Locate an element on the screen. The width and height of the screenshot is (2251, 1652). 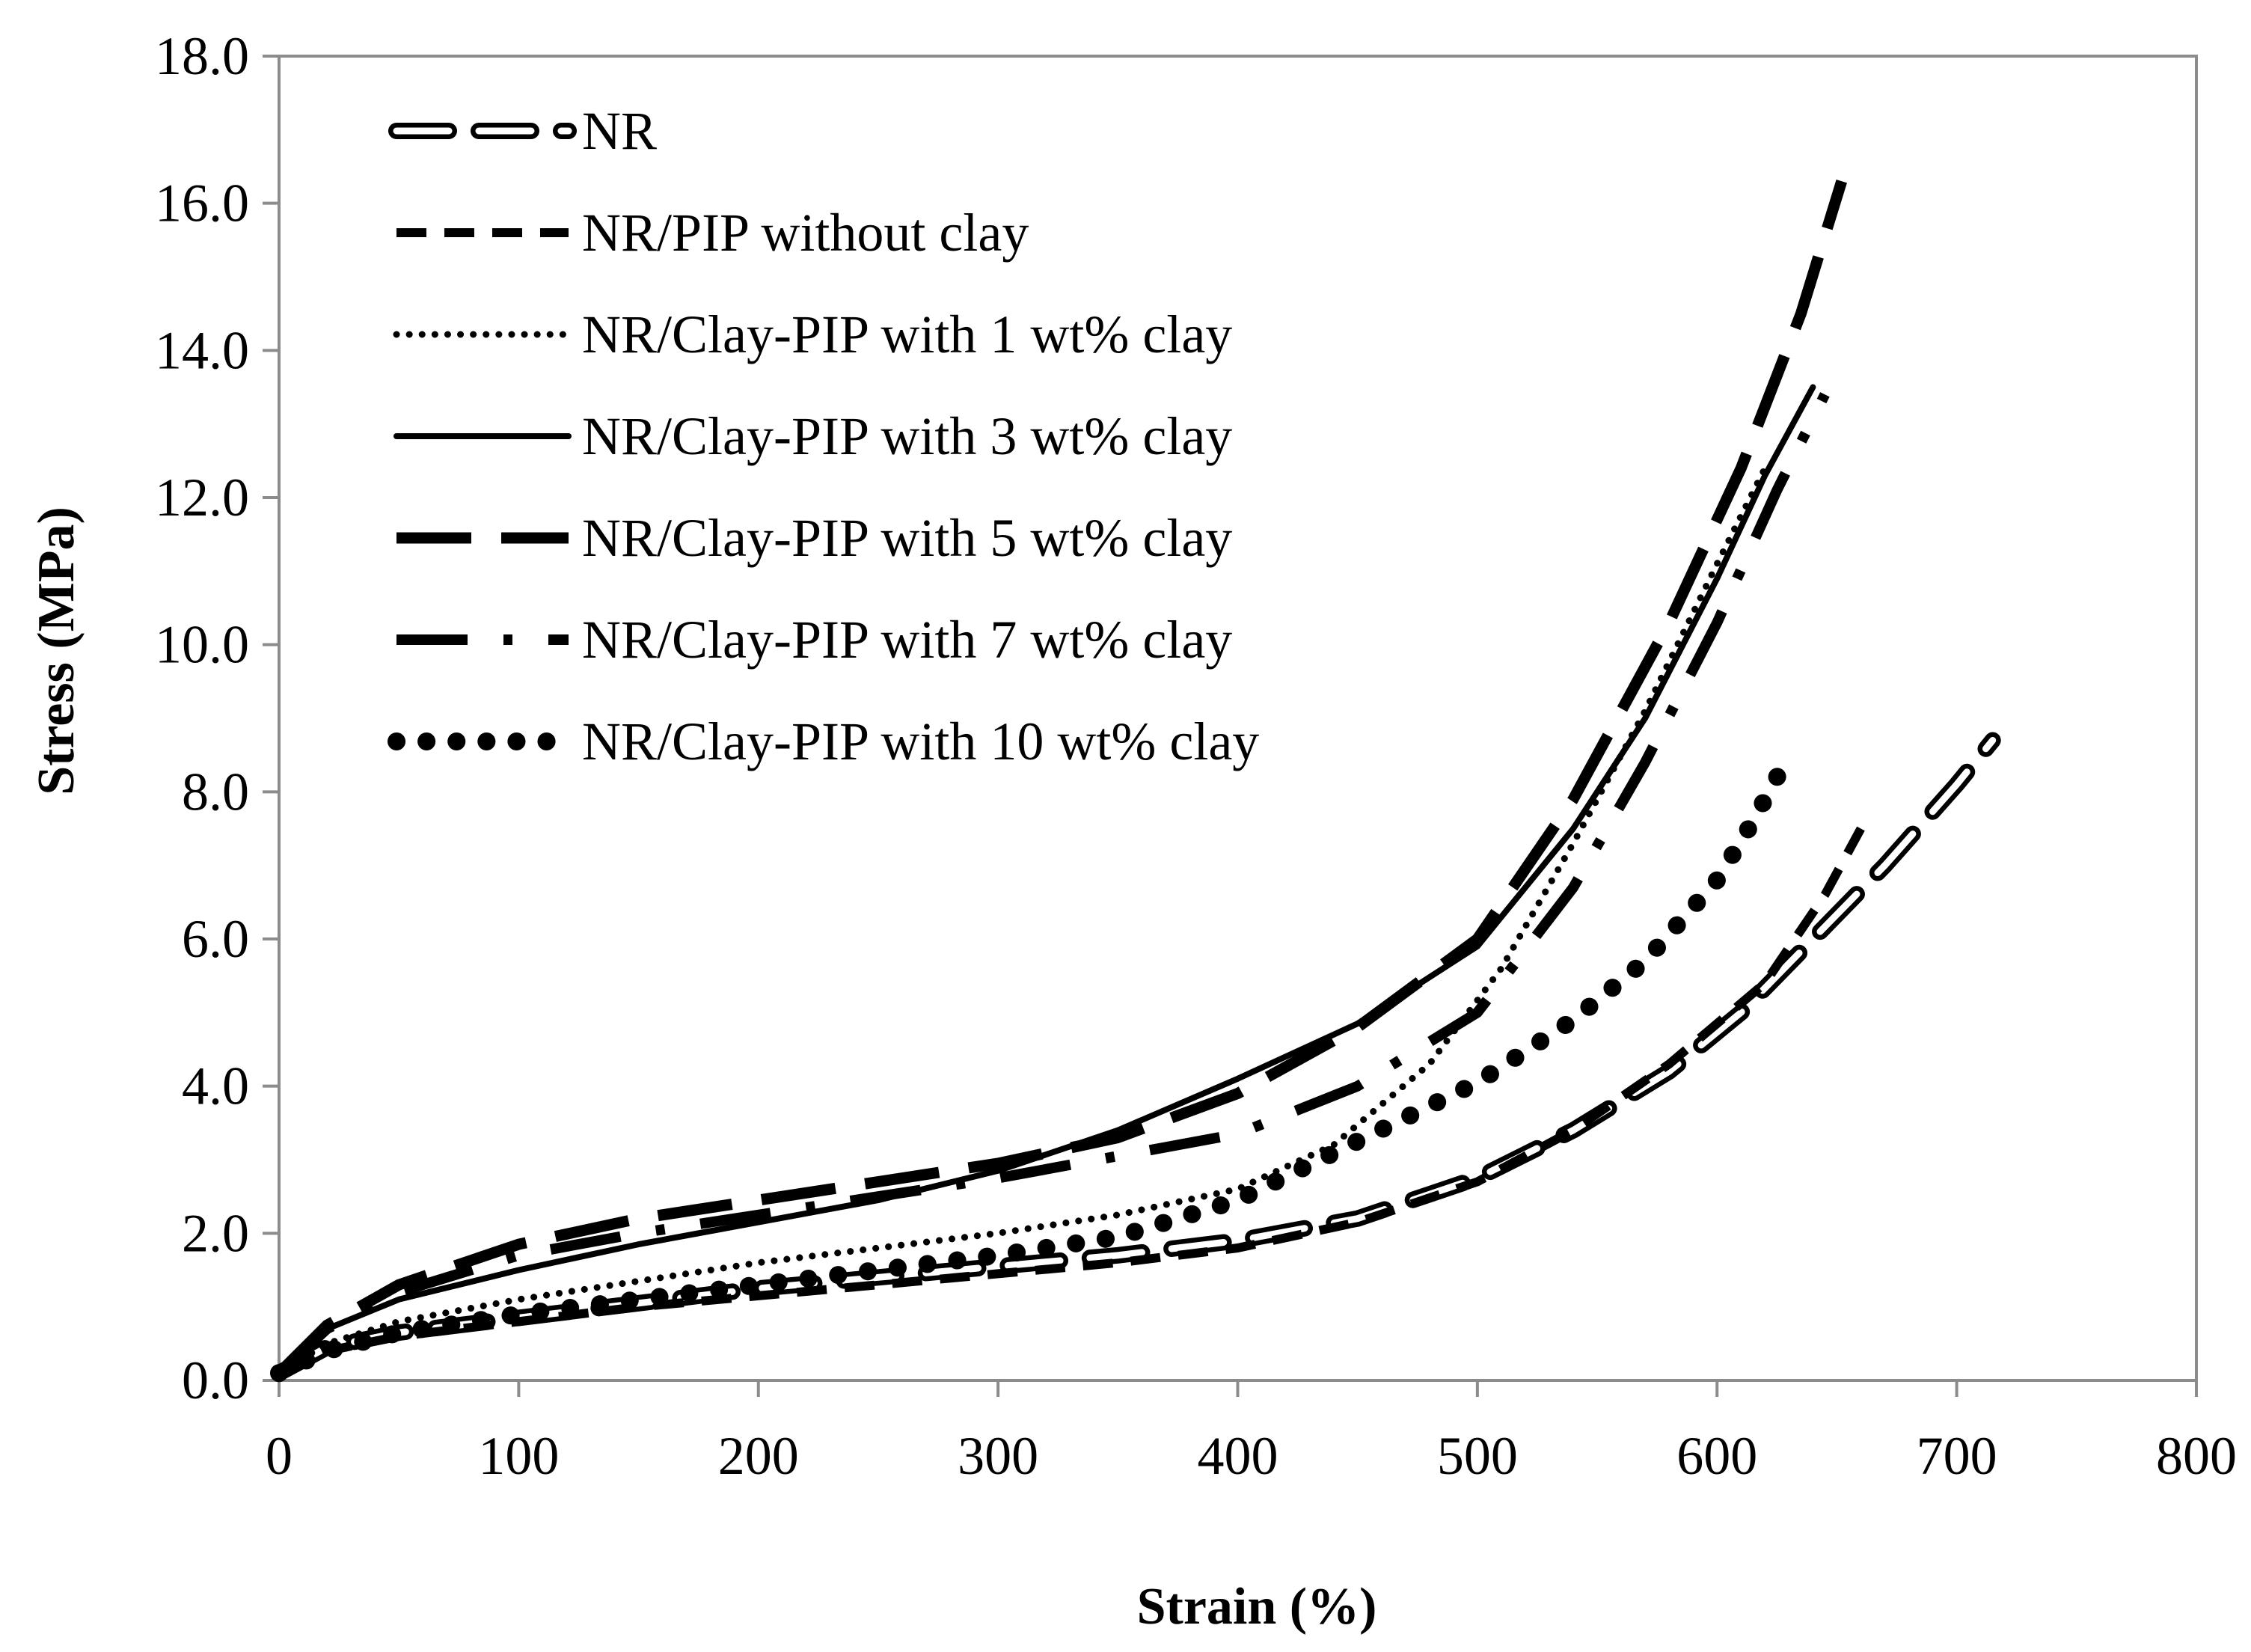
x-axis-title: Strain (%) is located at coordinates (1257, 1607).